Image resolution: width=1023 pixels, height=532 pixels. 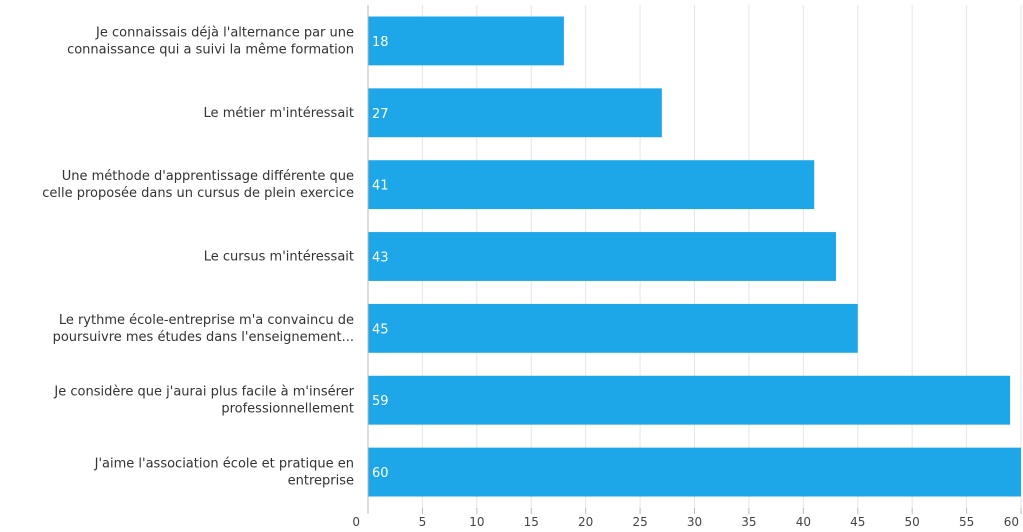 What do you see at coordinates (1011, 522) in the screenshot?
I see `tick-label: 60` at bounding box center [1011, 522].